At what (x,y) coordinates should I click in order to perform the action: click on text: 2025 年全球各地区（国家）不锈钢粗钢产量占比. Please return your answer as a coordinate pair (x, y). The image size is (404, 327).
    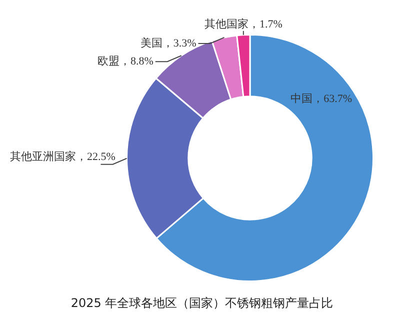
    Looking at the image, I should click on (202, 303).